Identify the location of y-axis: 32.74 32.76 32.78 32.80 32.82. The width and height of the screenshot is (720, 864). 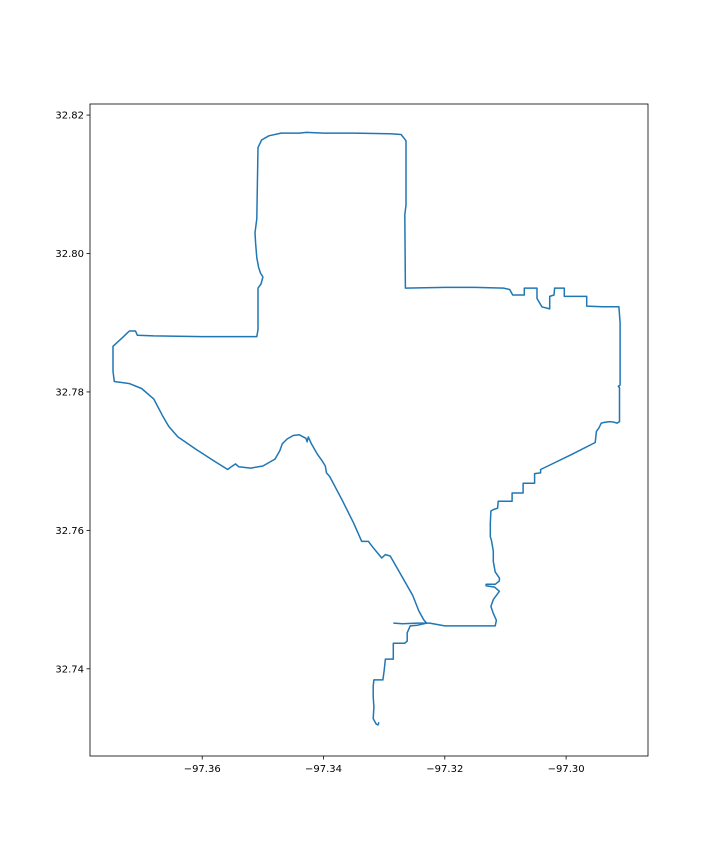
(72, 393).